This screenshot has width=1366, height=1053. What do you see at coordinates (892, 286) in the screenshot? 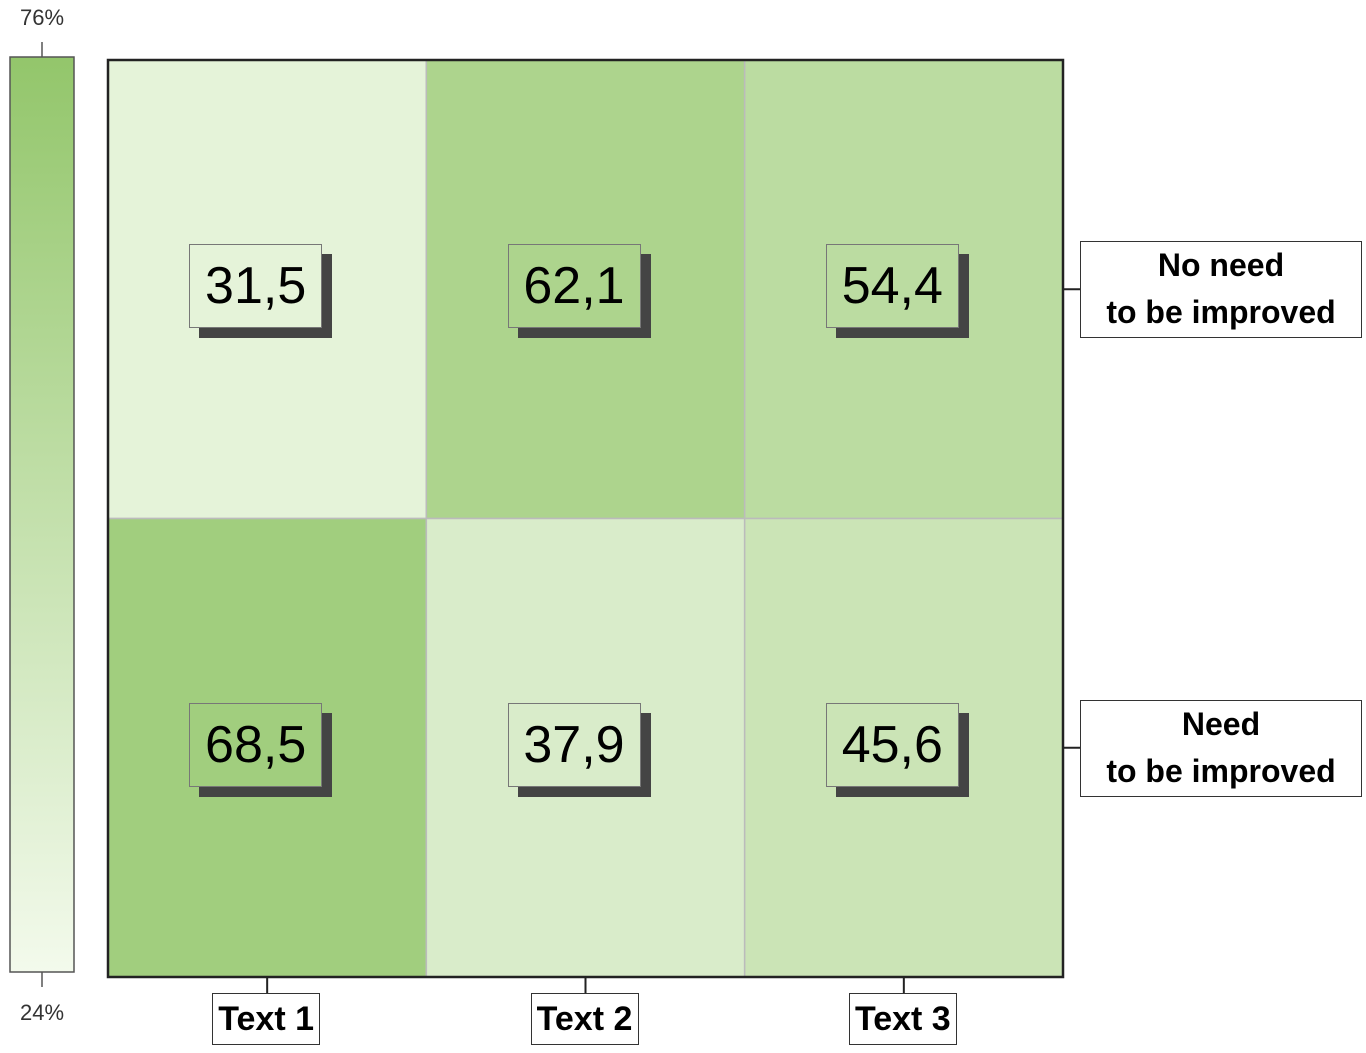
I see `value-label: 54,4` at bounding box center [892, 286].